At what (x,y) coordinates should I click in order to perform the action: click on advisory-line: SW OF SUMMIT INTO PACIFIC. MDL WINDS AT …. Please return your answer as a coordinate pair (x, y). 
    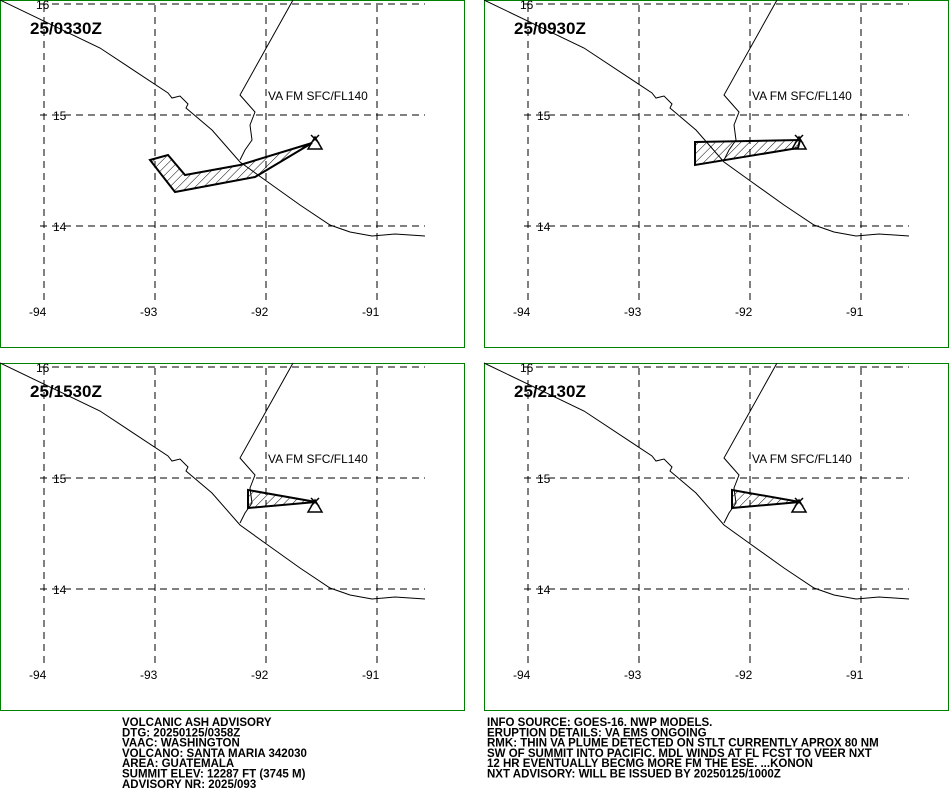
    Looking at the image, I should click on (679, 754).